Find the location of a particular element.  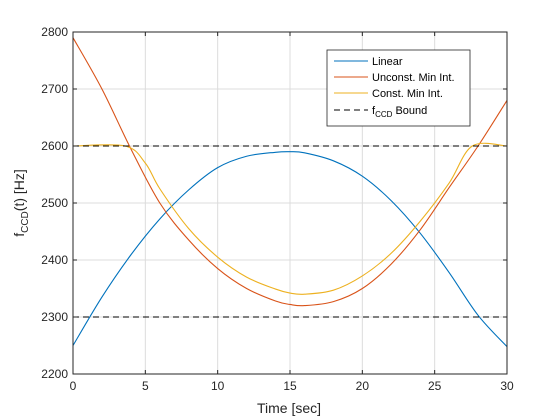

y-tick-label: 2300 is located at coordinates (54, 317).